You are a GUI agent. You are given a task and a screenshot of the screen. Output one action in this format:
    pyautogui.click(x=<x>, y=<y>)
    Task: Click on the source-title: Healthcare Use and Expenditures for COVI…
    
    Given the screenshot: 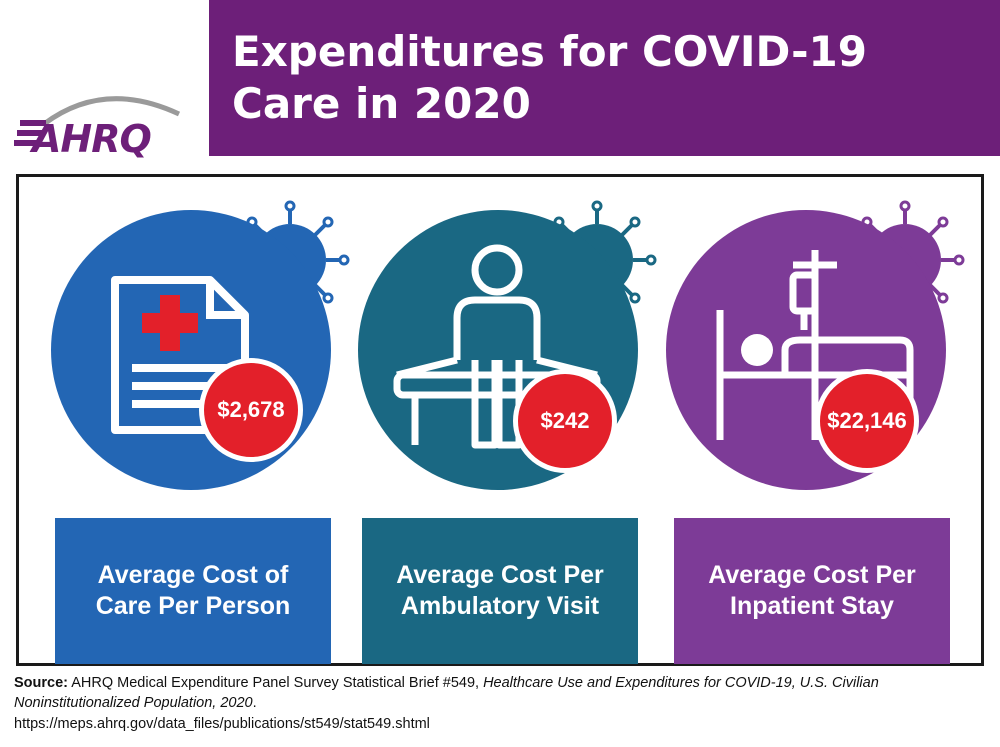 What is the action you would take?
    pyautogui.click(x=446, y=693)
    